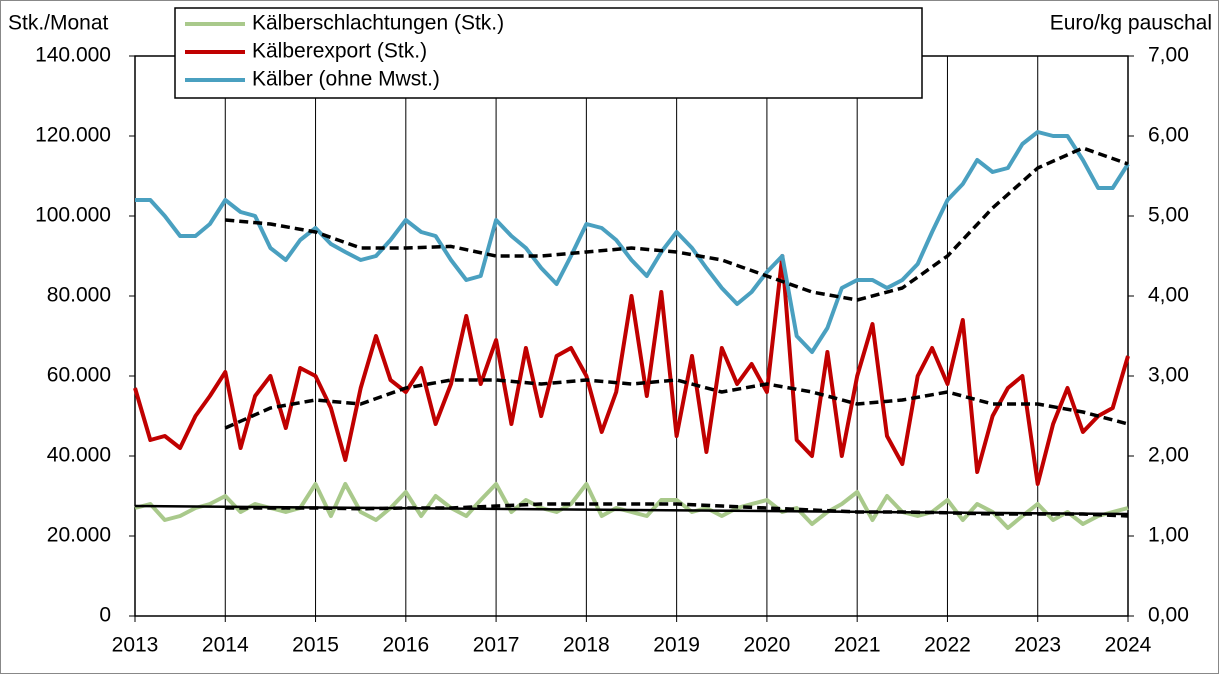  What do you see at coordinates (73, 215) in the screenshot?
I see `y-tick-label: 100.000` at bounding box center [73, 215].